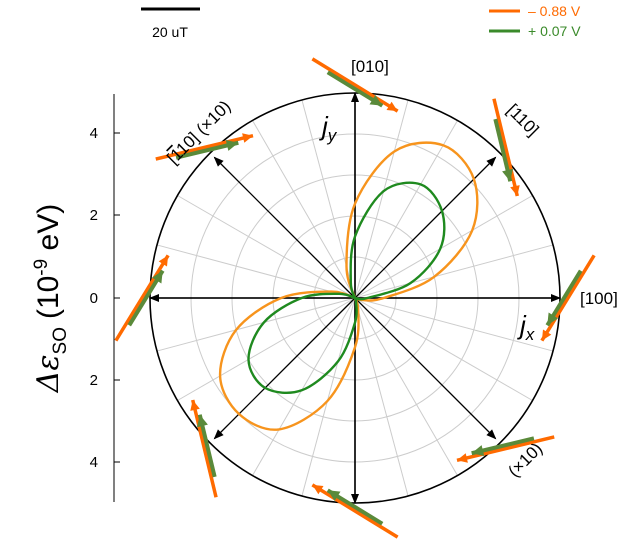 The width and height of the screenshot is (629, 550). I want to click on jy-label: jy, so click(328, 128).